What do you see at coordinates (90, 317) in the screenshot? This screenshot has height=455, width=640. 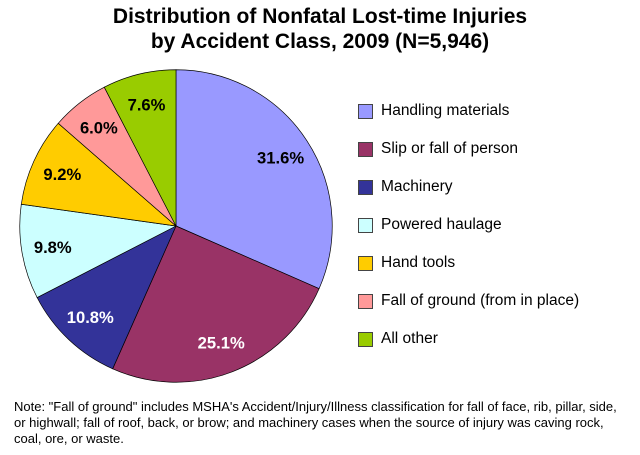 I see `slice-percent-label-2: 10.8%` at bounding box center [90, 317].